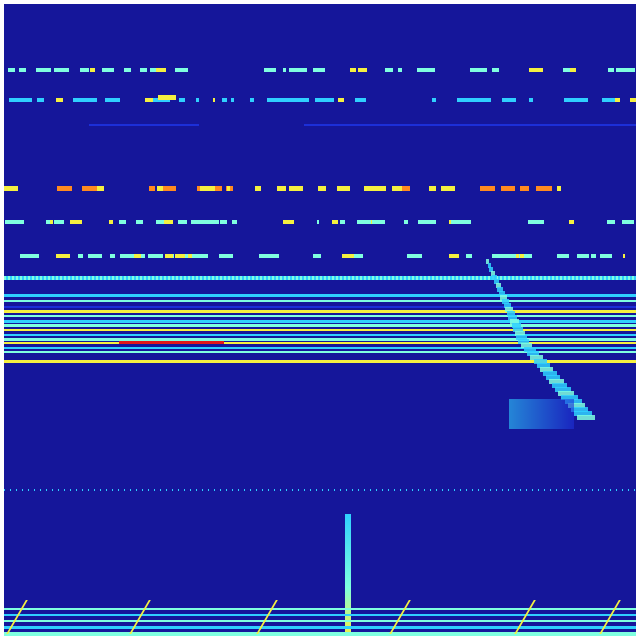 This screenshot has width=640, height=640. I want to click on red-band-segment, so click(171, 342).